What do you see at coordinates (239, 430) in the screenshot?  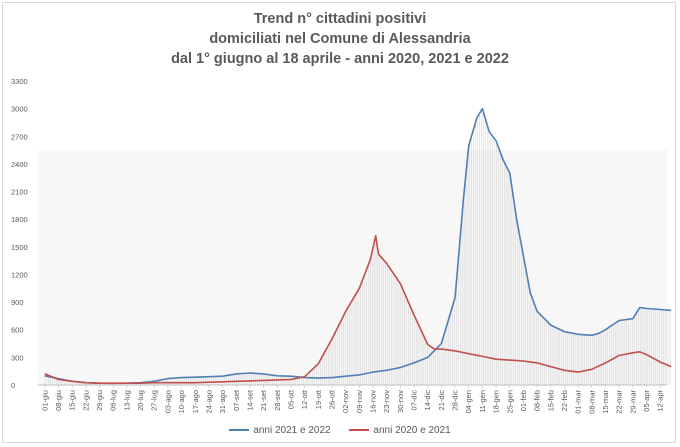 I see `legend-swatch-blue` at bounding box center [239, 430].